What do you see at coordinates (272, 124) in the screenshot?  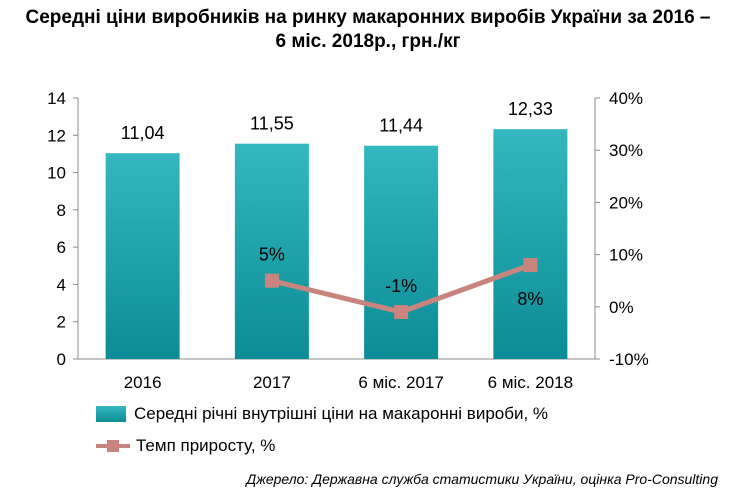 I see `bar-value-label: 11,55` at bounding box center [272, 124].